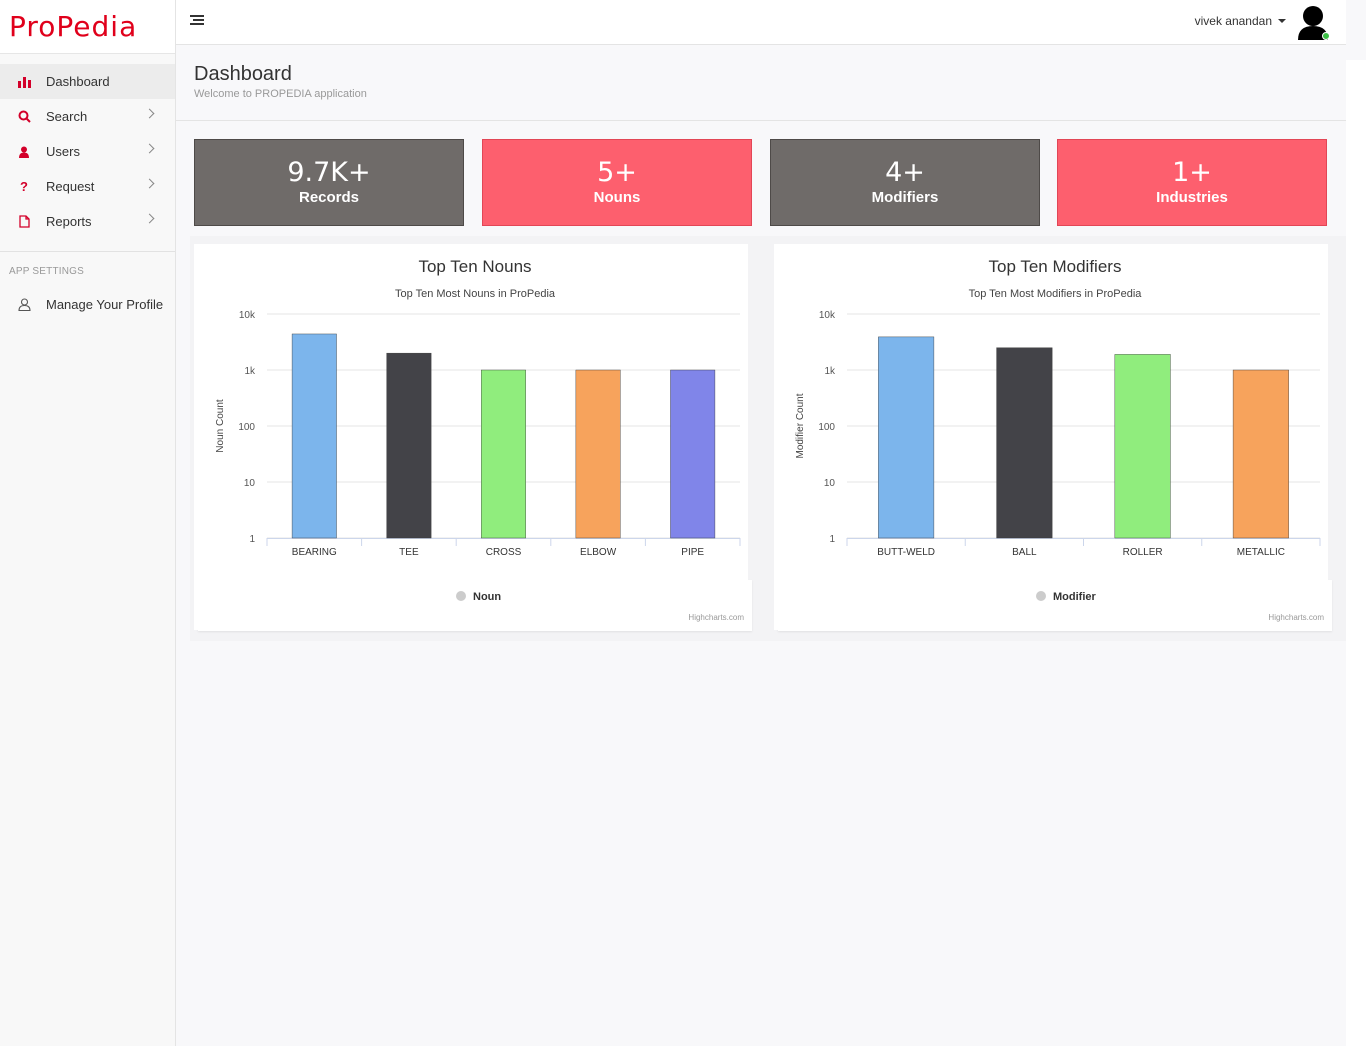 This screenshot has height=1046, width=1366. I want to click on bar-butt-weld, so click(906, 437).